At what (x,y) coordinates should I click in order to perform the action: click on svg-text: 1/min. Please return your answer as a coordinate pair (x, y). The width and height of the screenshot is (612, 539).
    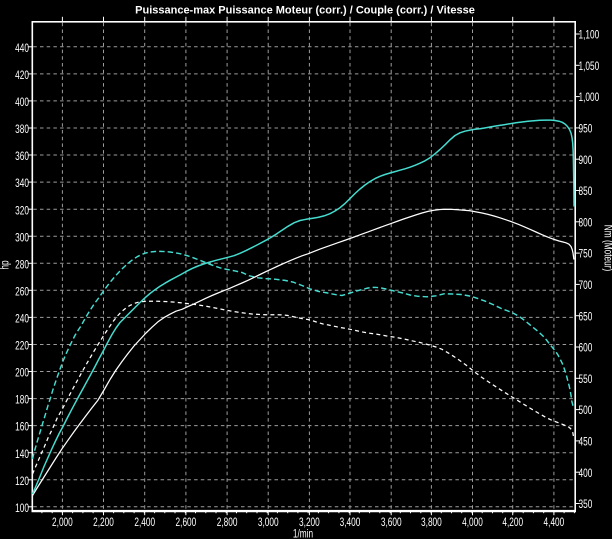
    Looking at the image, I should click on (303, 533).